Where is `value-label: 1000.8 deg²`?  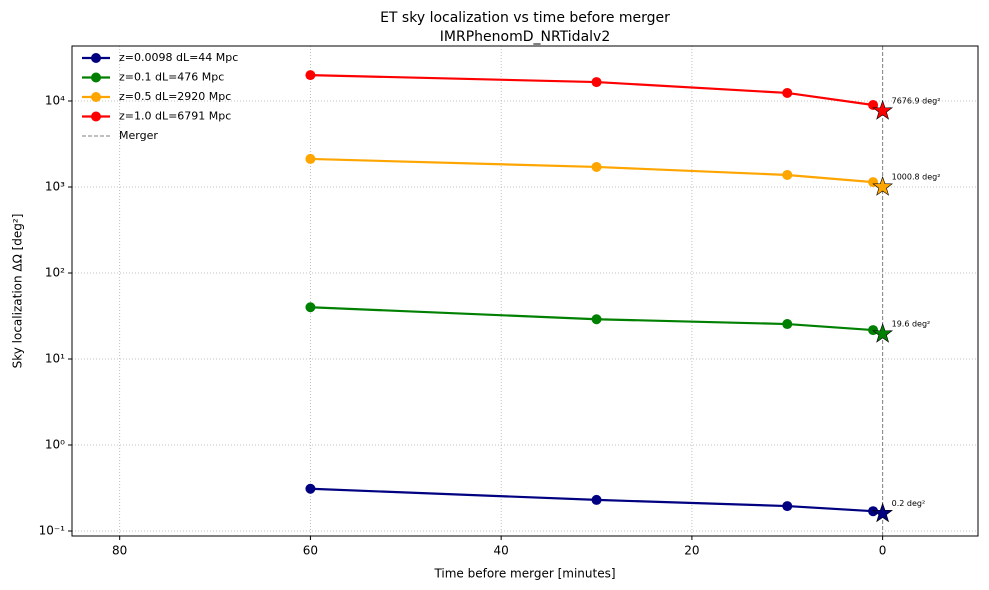 value-label: 1000.8 deg² is located at coordinates (916, 176).